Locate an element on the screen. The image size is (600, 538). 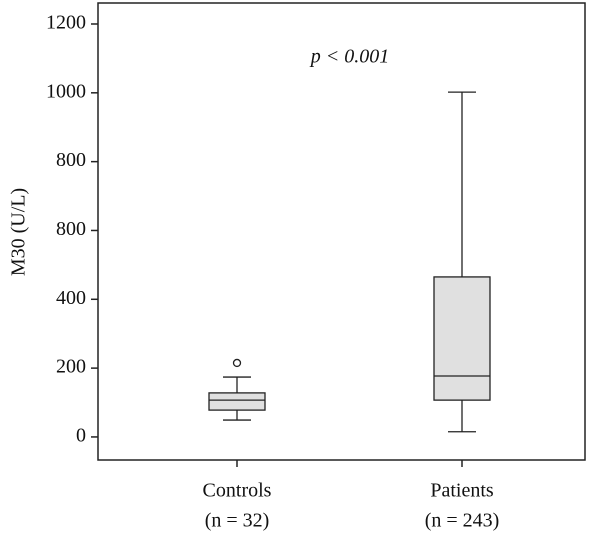
outlier is located at coordinates (237, 363).